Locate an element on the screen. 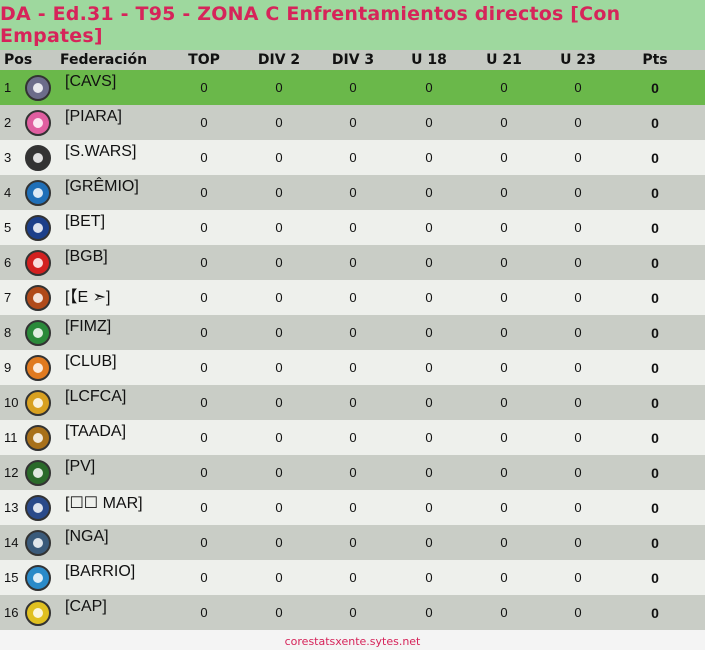 Image resolution: width=705 pixels, height=650 pixels. table-row: 7 [【E ➣] 0 0 0 0 0 0 0 is located at coordinates (352, 297).